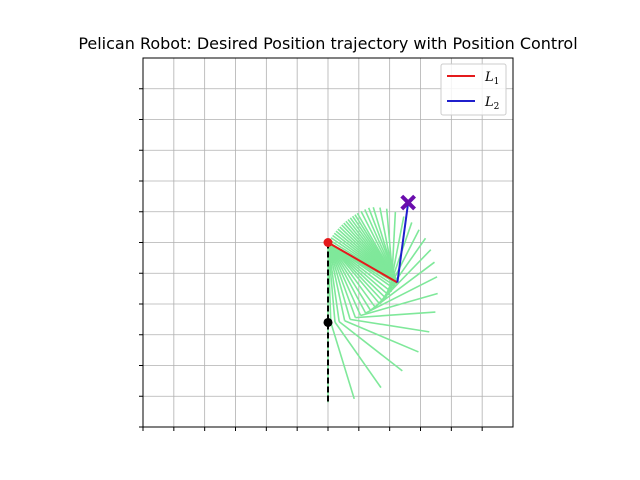 The height and width of the screenshot is (480, 640). Describe the element at coordinates (403, 242) in the screenshot. I see `final-link2-line` at that location.